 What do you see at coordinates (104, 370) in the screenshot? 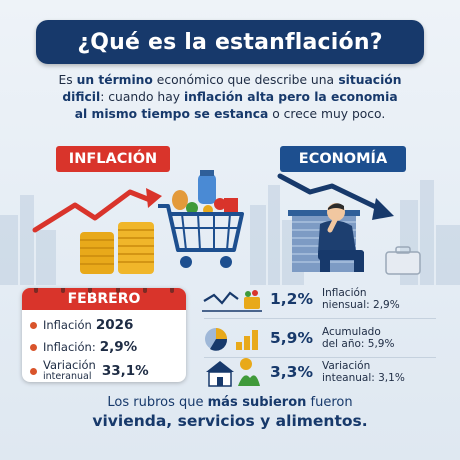
I see `calendar-row: Variación interanual 33,1%` at bounding box center [104, 370].